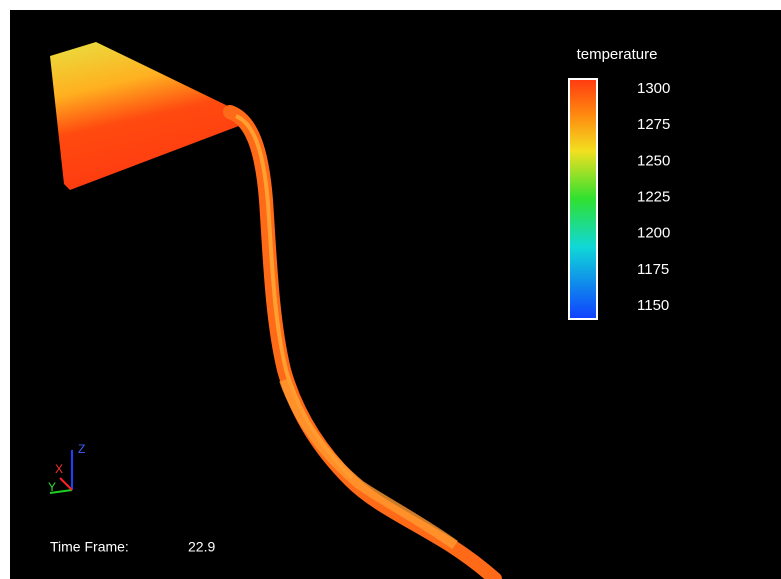 Image resolution: width=781 pixels, height=579 pixels. Describe the element at coordinates (52, 487) in the screenshot. I see `y-label: Y` at that location.